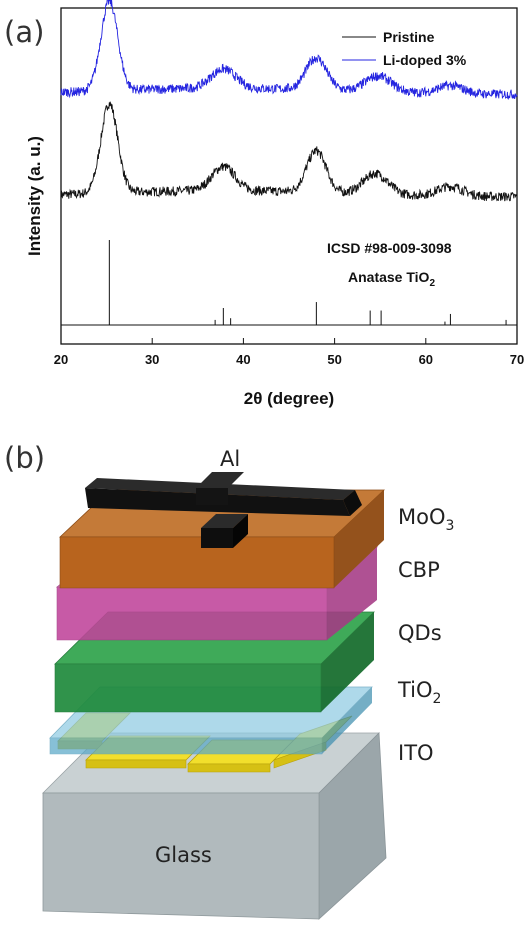 The image size is (532, 932). What do you see at coordinates (183, 855) in the screenshot?
I see `glass-label: Glass` at bounding box center [183, 855].